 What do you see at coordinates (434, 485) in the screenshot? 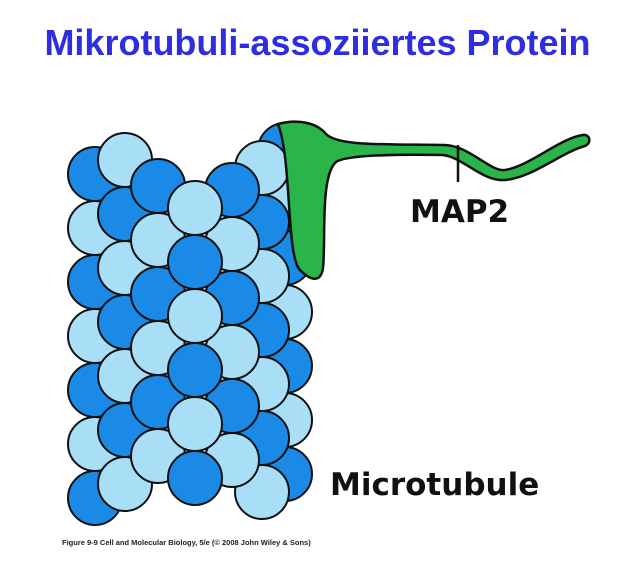
I see `microtubule-label: Microtubule` at bounding box center [434, 485].